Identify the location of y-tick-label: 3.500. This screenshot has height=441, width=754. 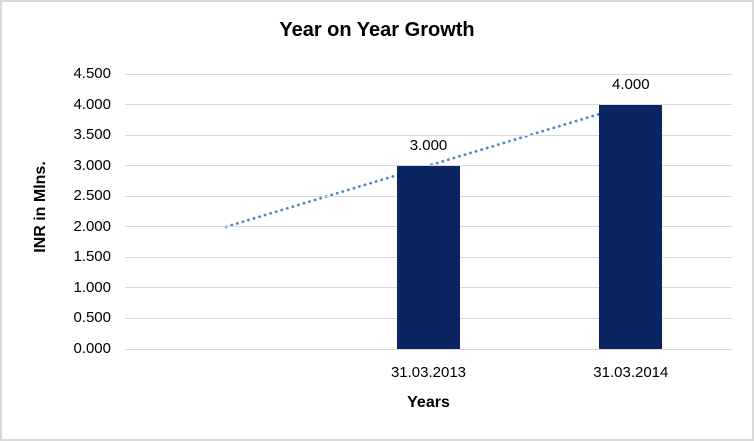
(92, 135).